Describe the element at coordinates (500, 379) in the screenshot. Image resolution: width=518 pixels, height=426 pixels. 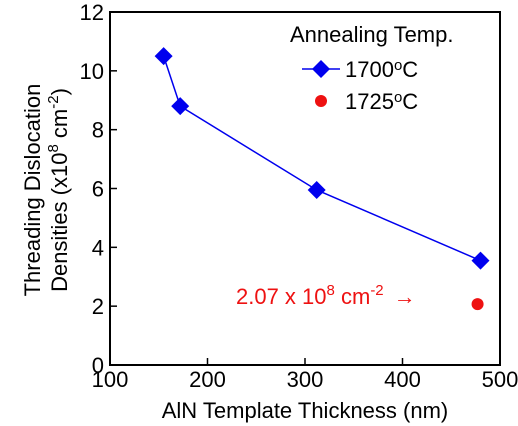
I see `x-tick-label: 500` at that location.